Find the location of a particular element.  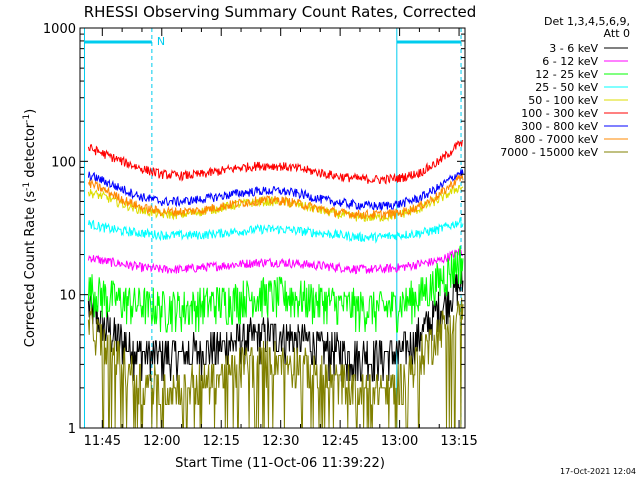

x-tick-label: 11:45 is located at coordinates (102, 441).